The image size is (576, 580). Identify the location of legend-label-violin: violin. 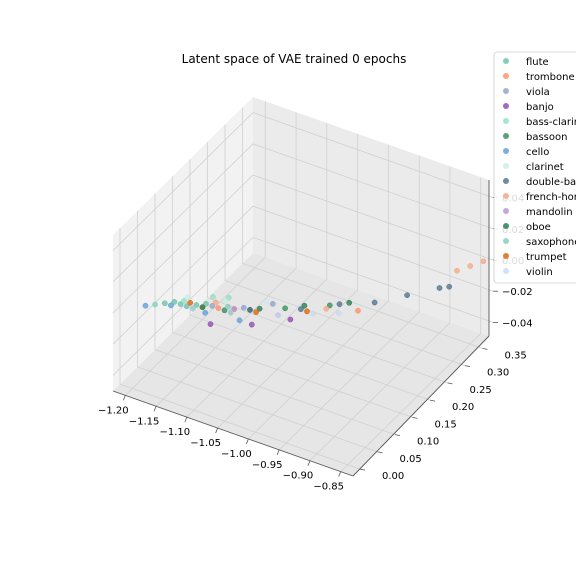
(539, 272).